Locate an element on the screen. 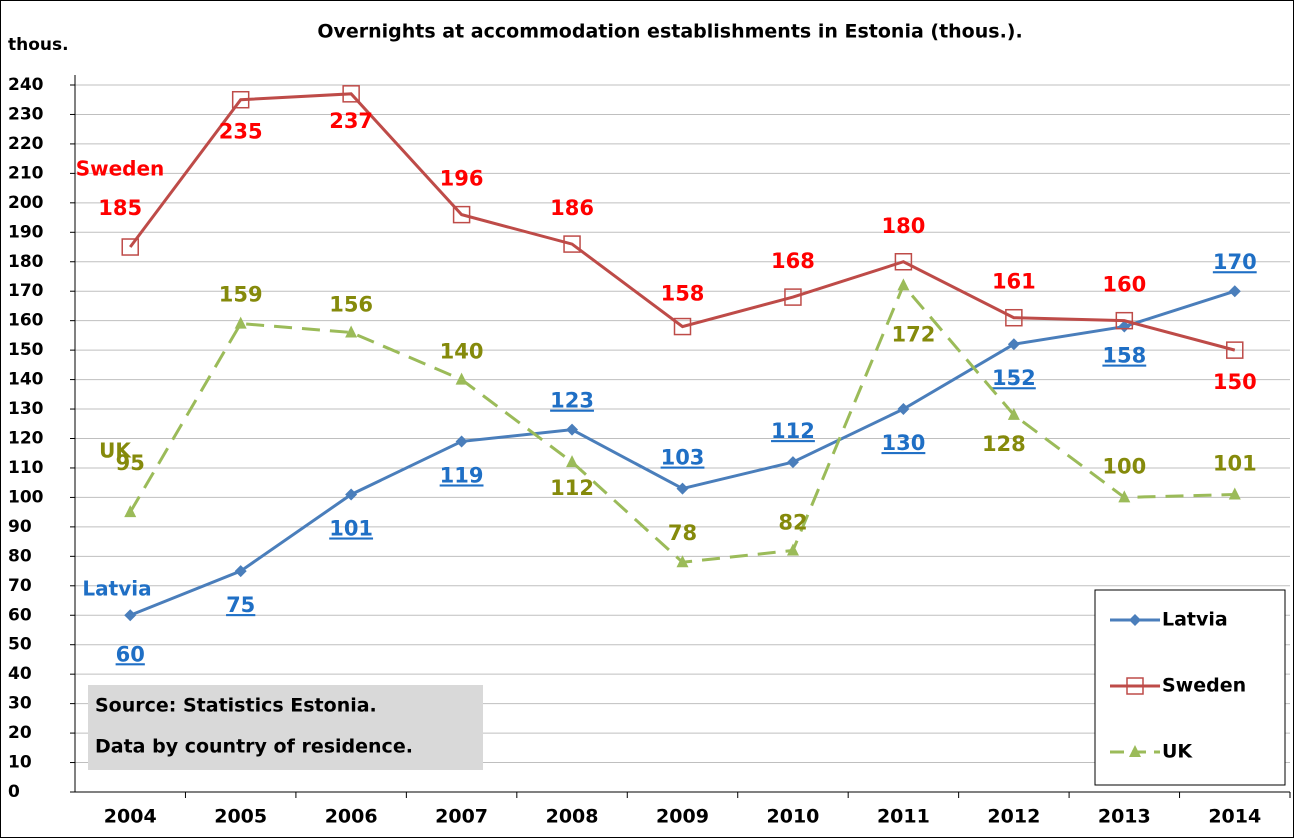  data-label: 172 is located at coordinates (913, 334).